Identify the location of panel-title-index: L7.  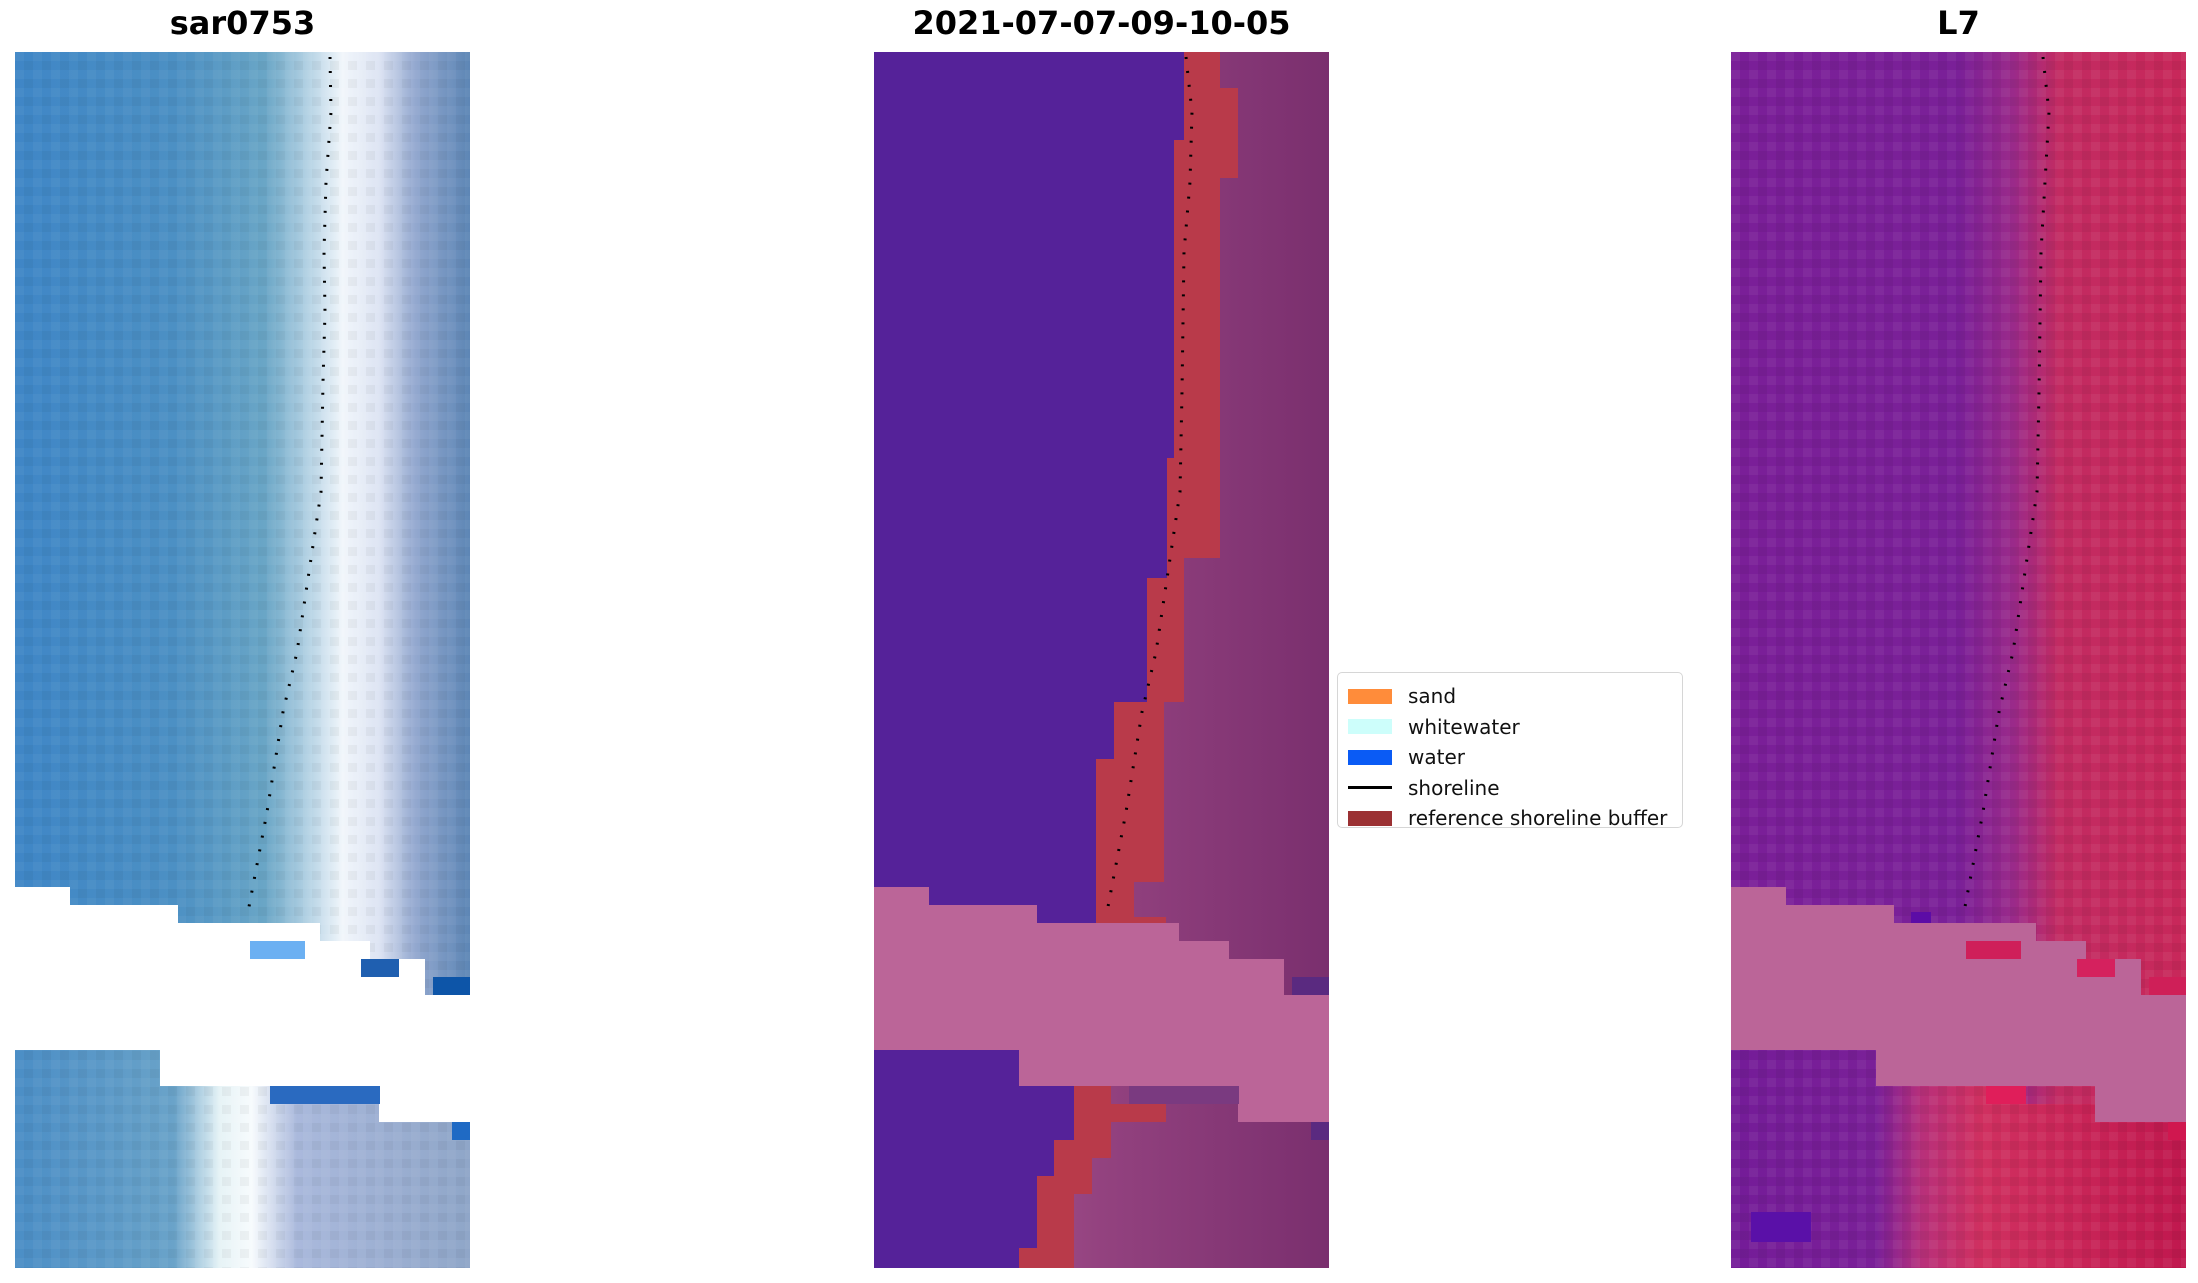
(1958, 23).